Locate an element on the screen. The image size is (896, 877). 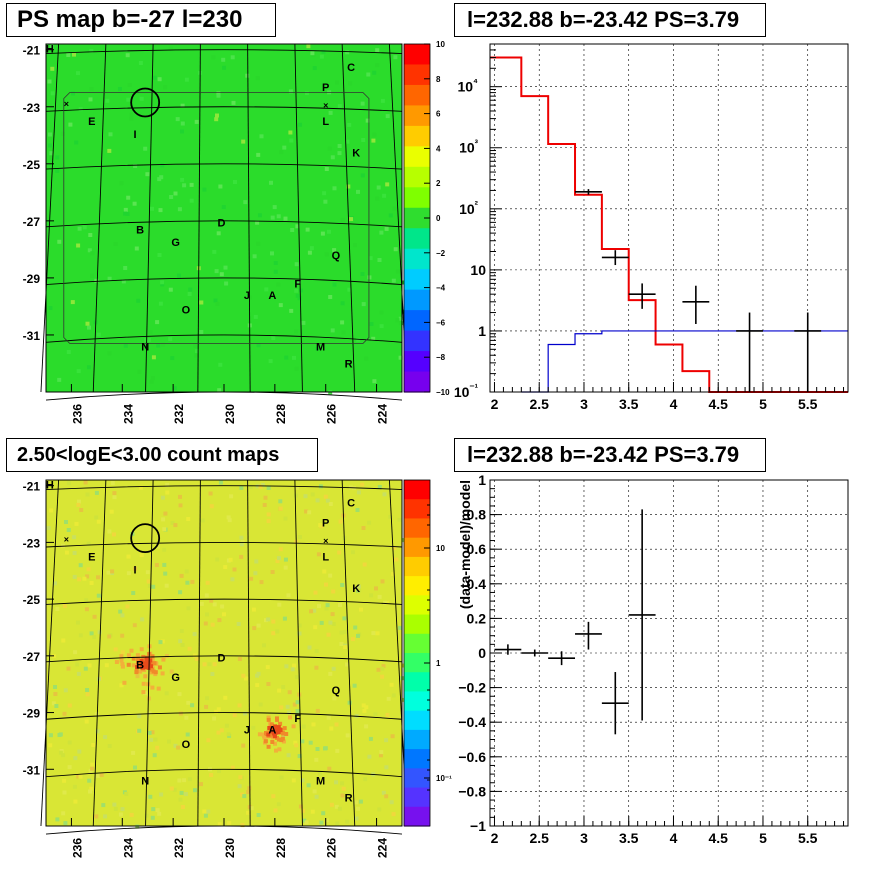
source-label: A is located at coordinates (272, 296).